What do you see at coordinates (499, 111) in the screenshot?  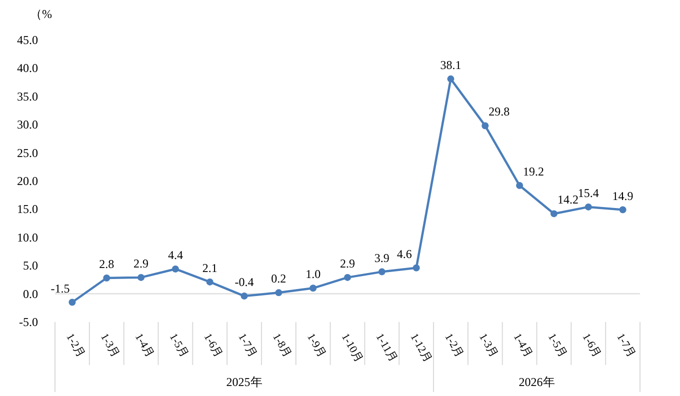 I see `data-label: 29.8` at bounding box center [499, 111].